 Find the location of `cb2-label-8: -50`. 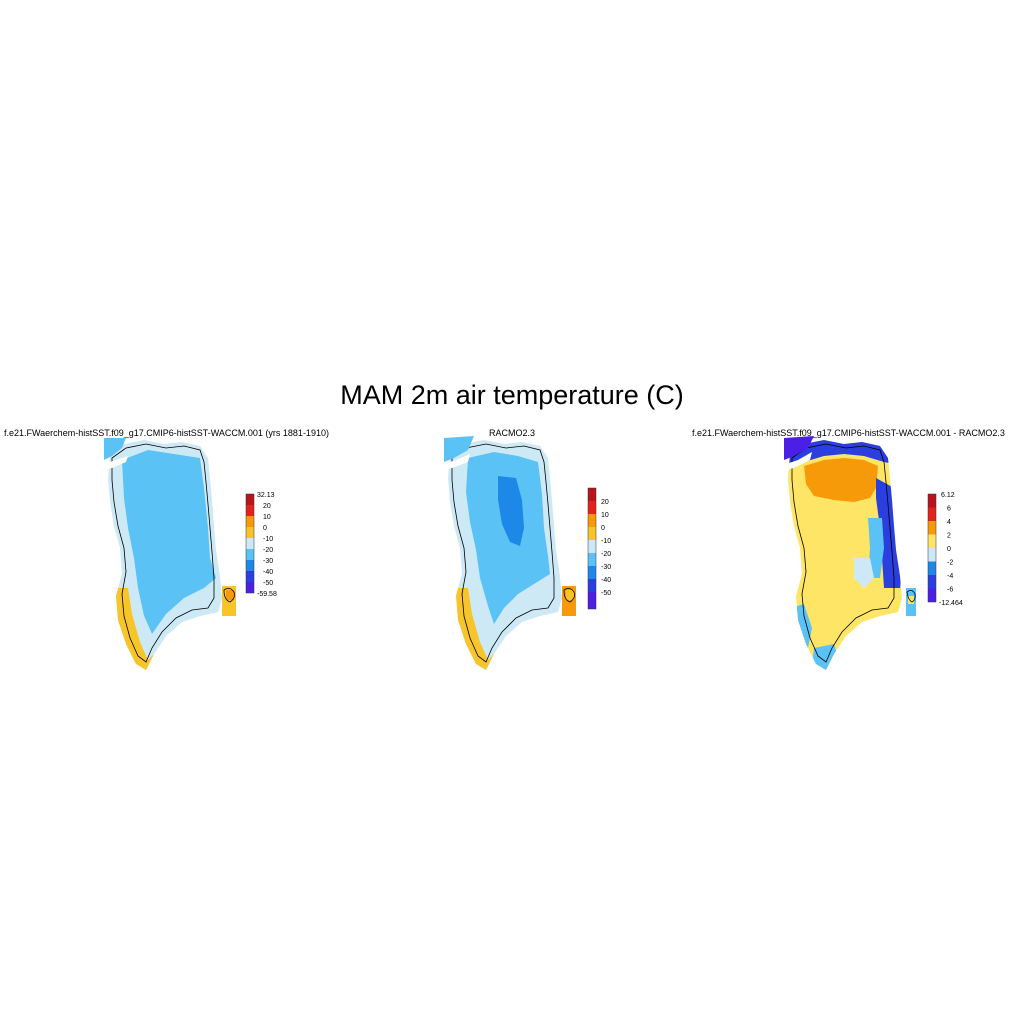

cb2-label-8: -50 is located at coordinates (606, 593).